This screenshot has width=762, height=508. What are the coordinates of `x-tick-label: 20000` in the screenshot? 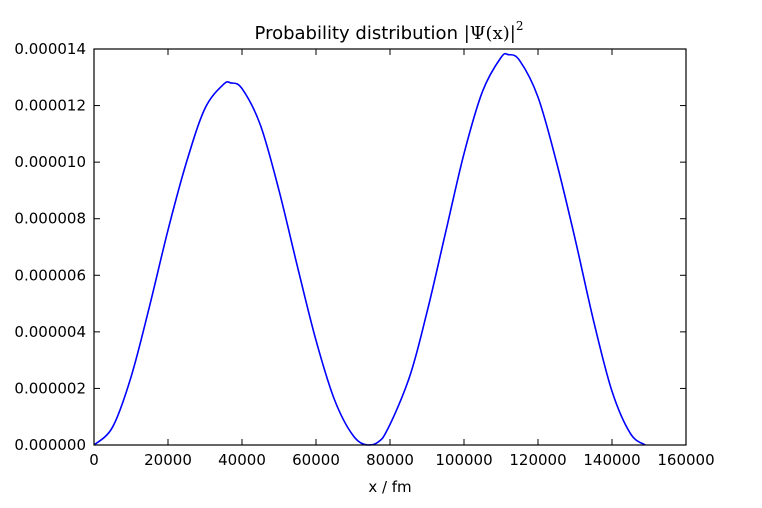 It's located at (168, 460).